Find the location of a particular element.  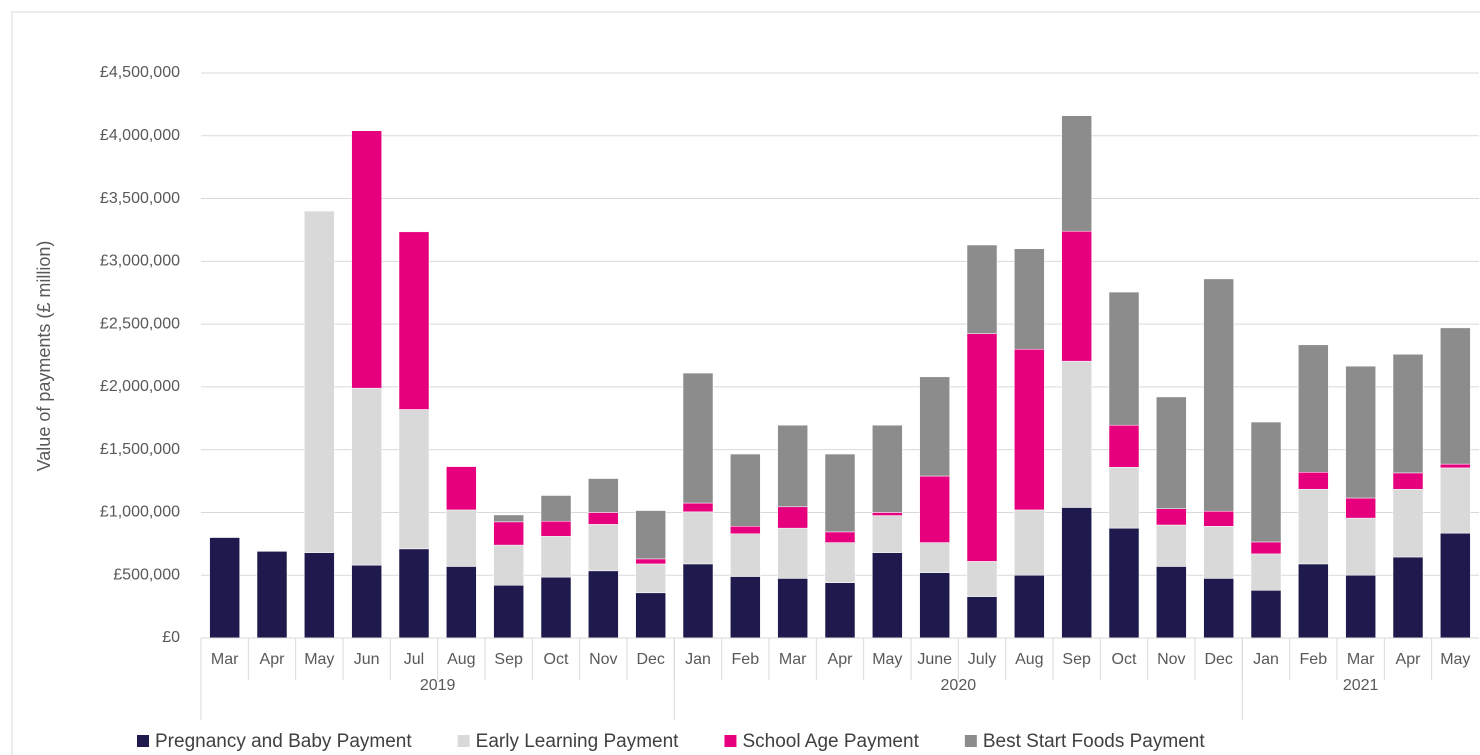

x-tick-label: July is located at coordinates (982, 659).